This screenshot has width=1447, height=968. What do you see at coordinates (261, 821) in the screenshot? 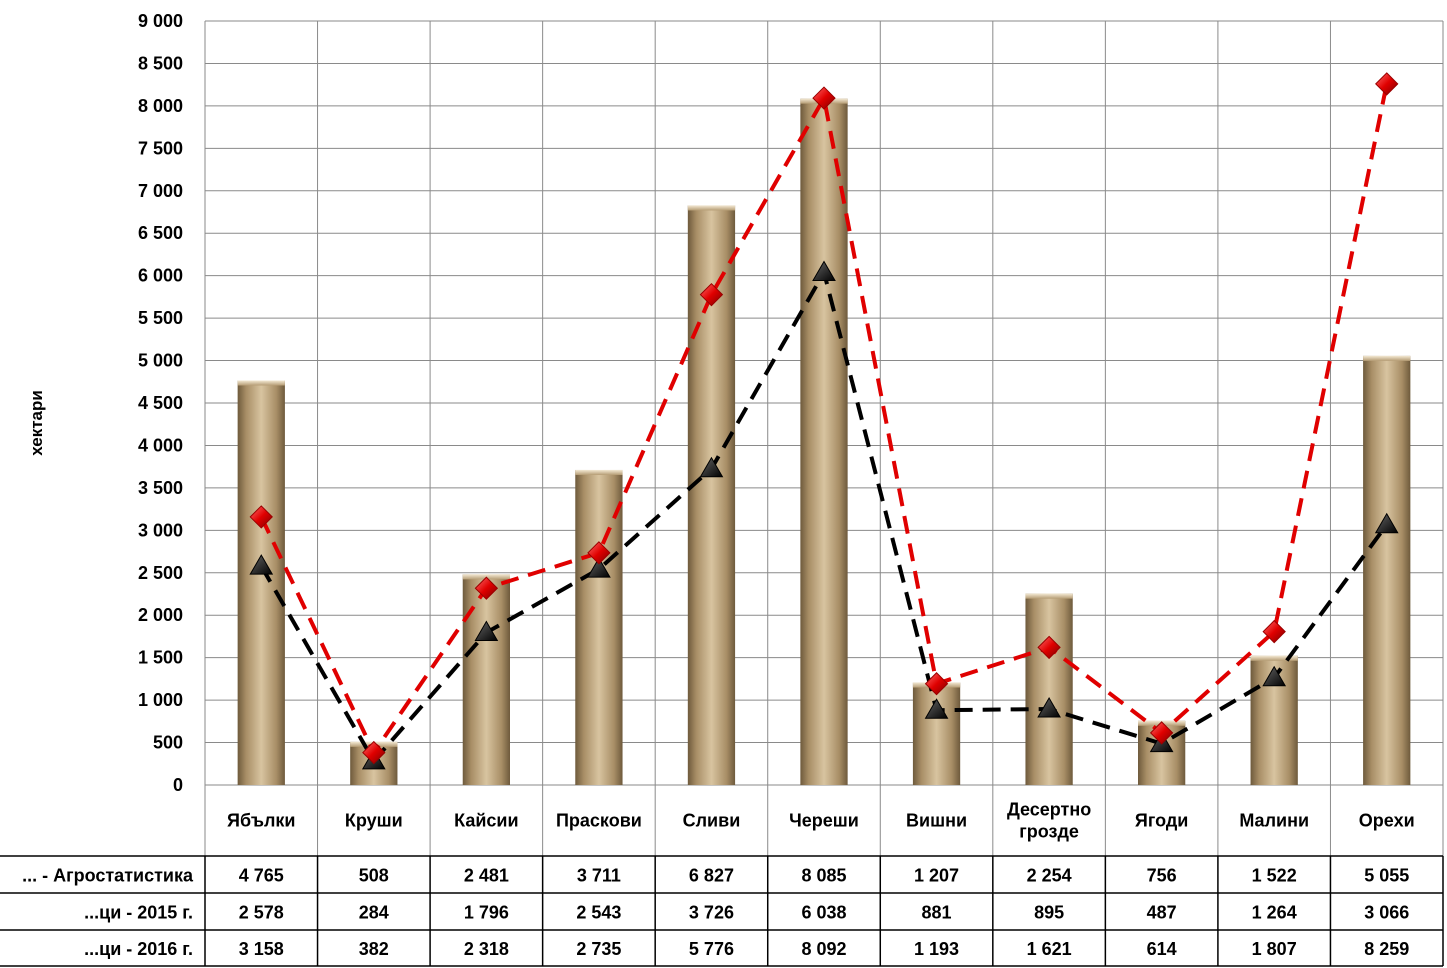
I see `category-label: Ябълки` at bounding box center [261, 821].